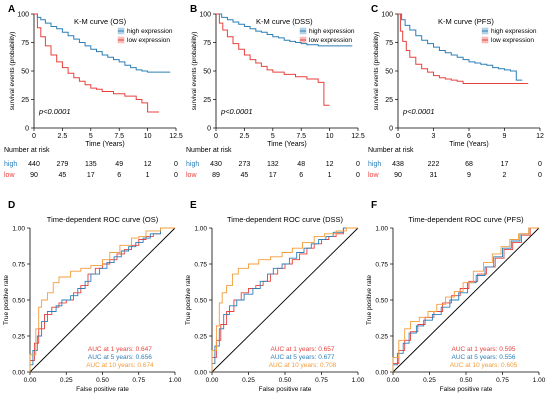 The width and height of the screenshot is (550, 401). What do you see at coordinates (63, 164) in the screenshot?
I see `risk-count: 279` at bounding box center [63, 164].